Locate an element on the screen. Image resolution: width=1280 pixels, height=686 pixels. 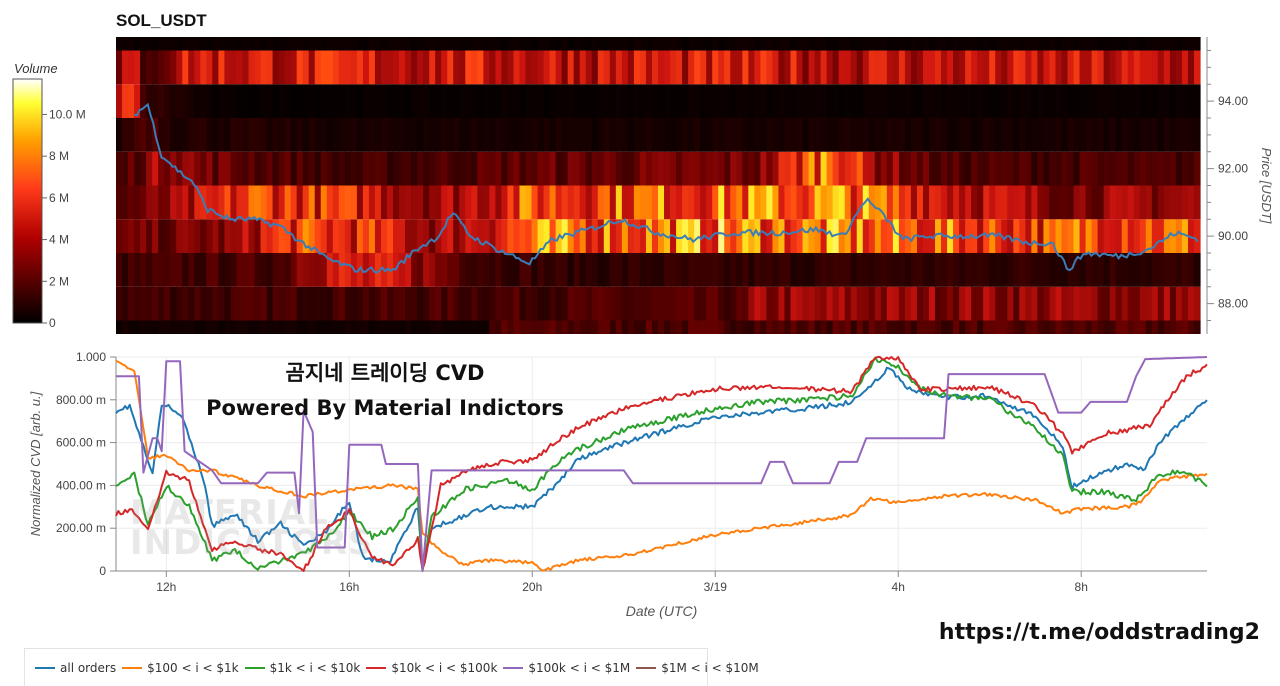
legend-item: $10k < i < $100k is located at coordinates (431, 668).